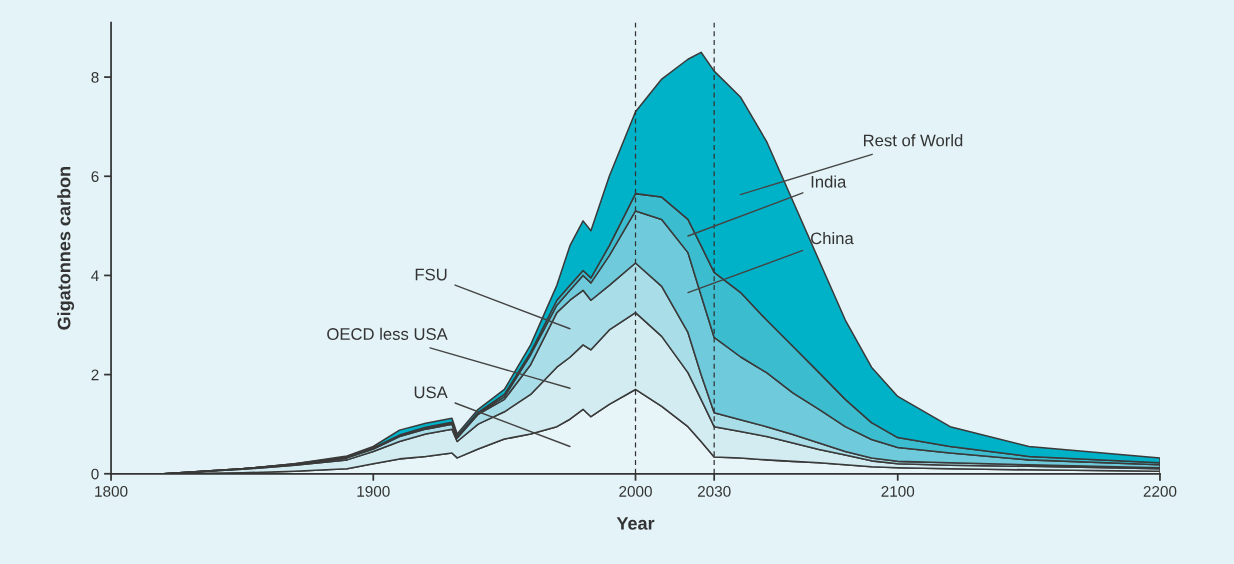 The image size is (1234, 564). What do you see at coordinates (111, 491) in the screenshot?
I see `x-tick-label: 1800` at bounding box center [111, 491].